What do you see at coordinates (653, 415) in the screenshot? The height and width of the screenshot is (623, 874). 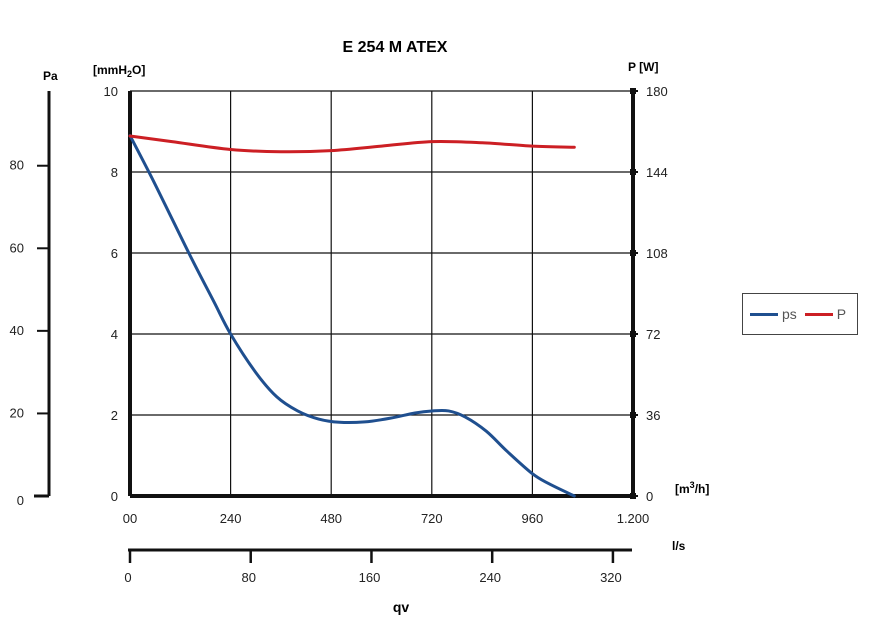 I see `right-tick-label: 36` at bounding box center [653, 415].